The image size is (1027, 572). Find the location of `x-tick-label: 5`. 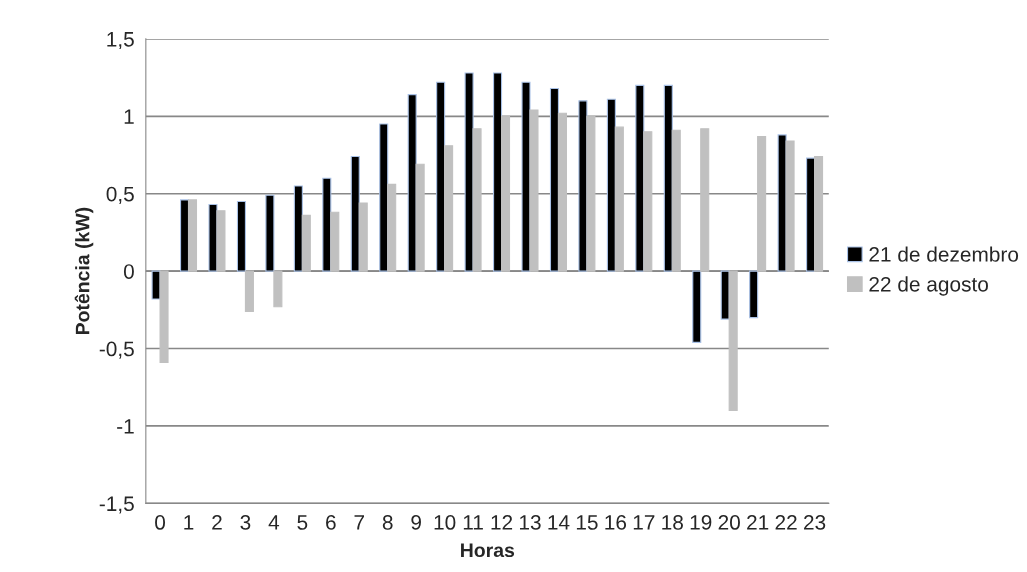

x-tick-label: 5 is located at coordinates (302, 522).